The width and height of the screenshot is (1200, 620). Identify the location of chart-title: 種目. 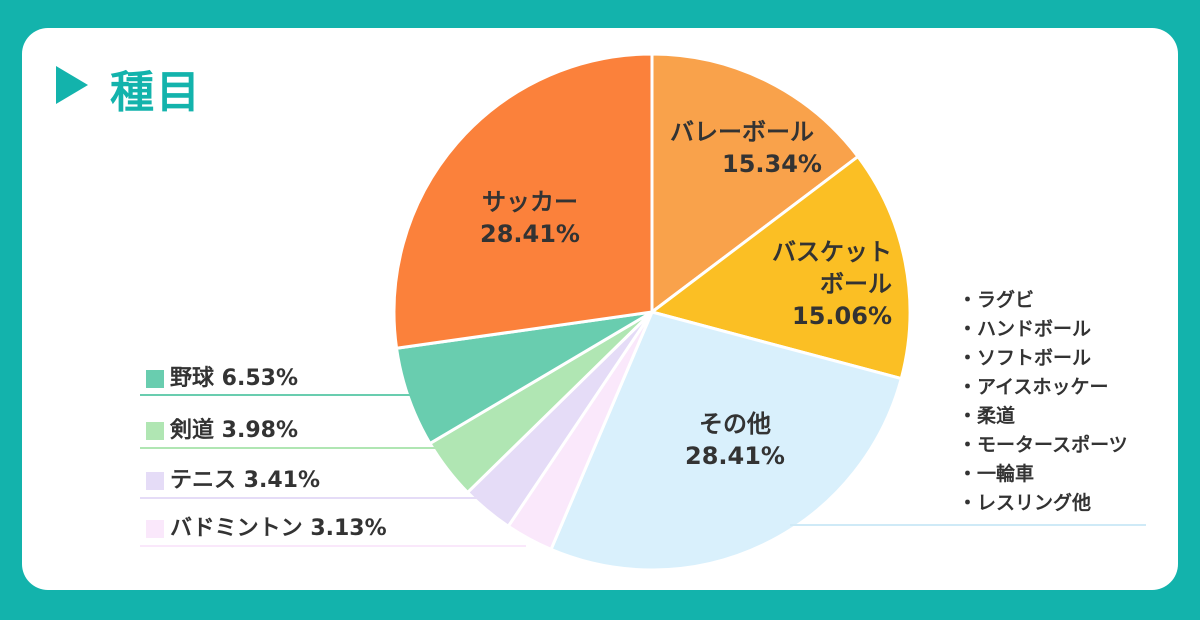
(156, 92).